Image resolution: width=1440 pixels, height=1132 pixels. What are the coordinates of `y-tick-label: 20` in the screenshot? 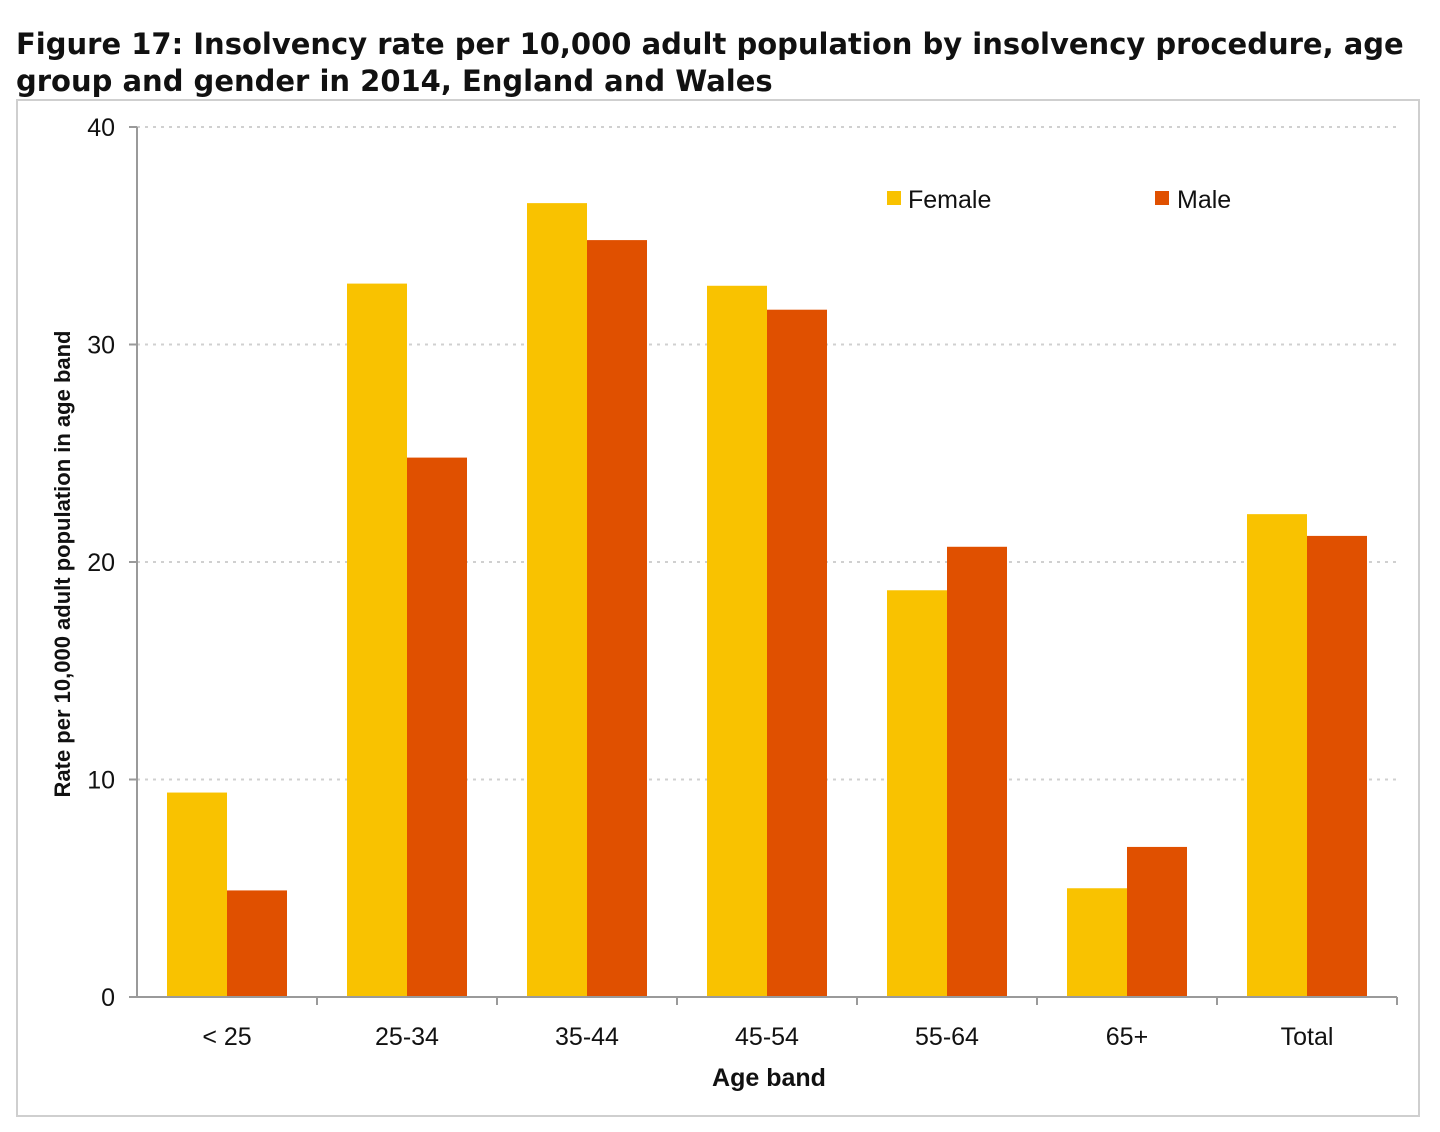 It's located at (101, 563).